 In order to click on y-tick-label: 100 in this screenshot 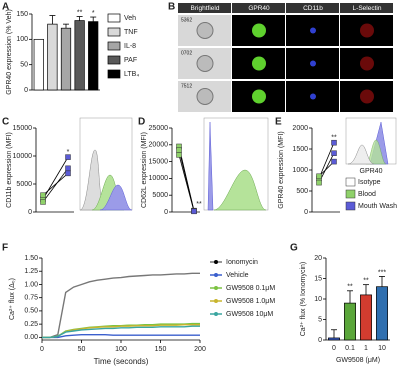, I will do `click(22, 39)`.